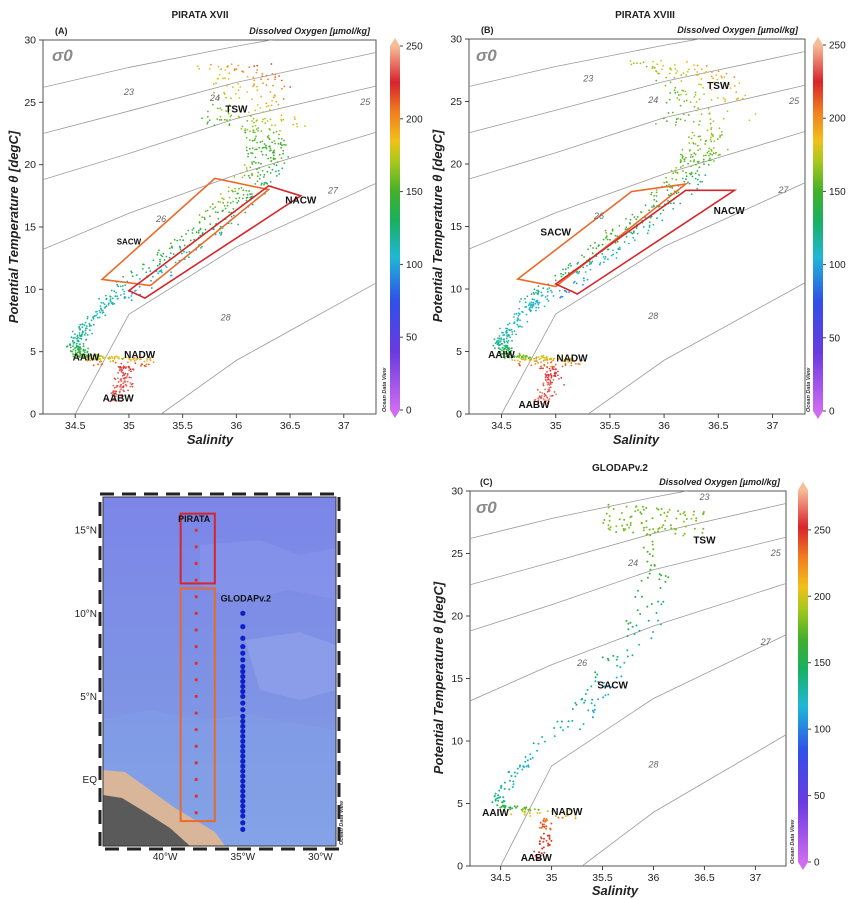 This screenshot has height=900, width=849. I want to click on map-lat-label: EQ, so click(90, 780).